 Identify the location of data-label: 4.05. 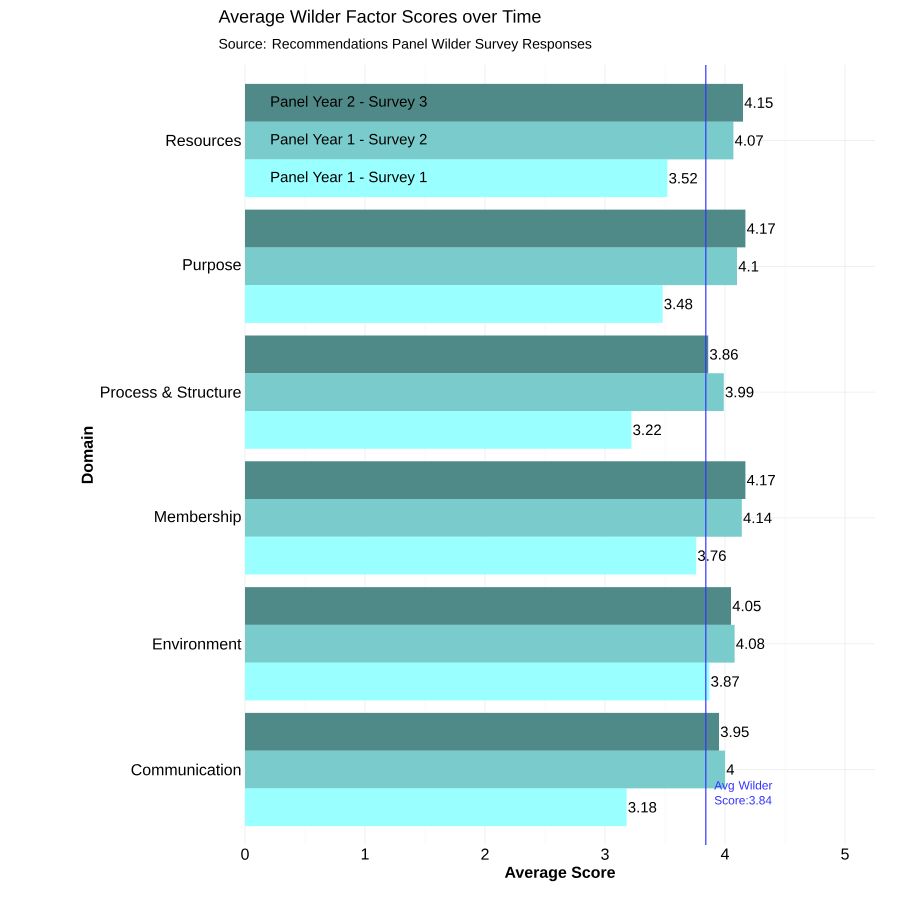
(746, 606).